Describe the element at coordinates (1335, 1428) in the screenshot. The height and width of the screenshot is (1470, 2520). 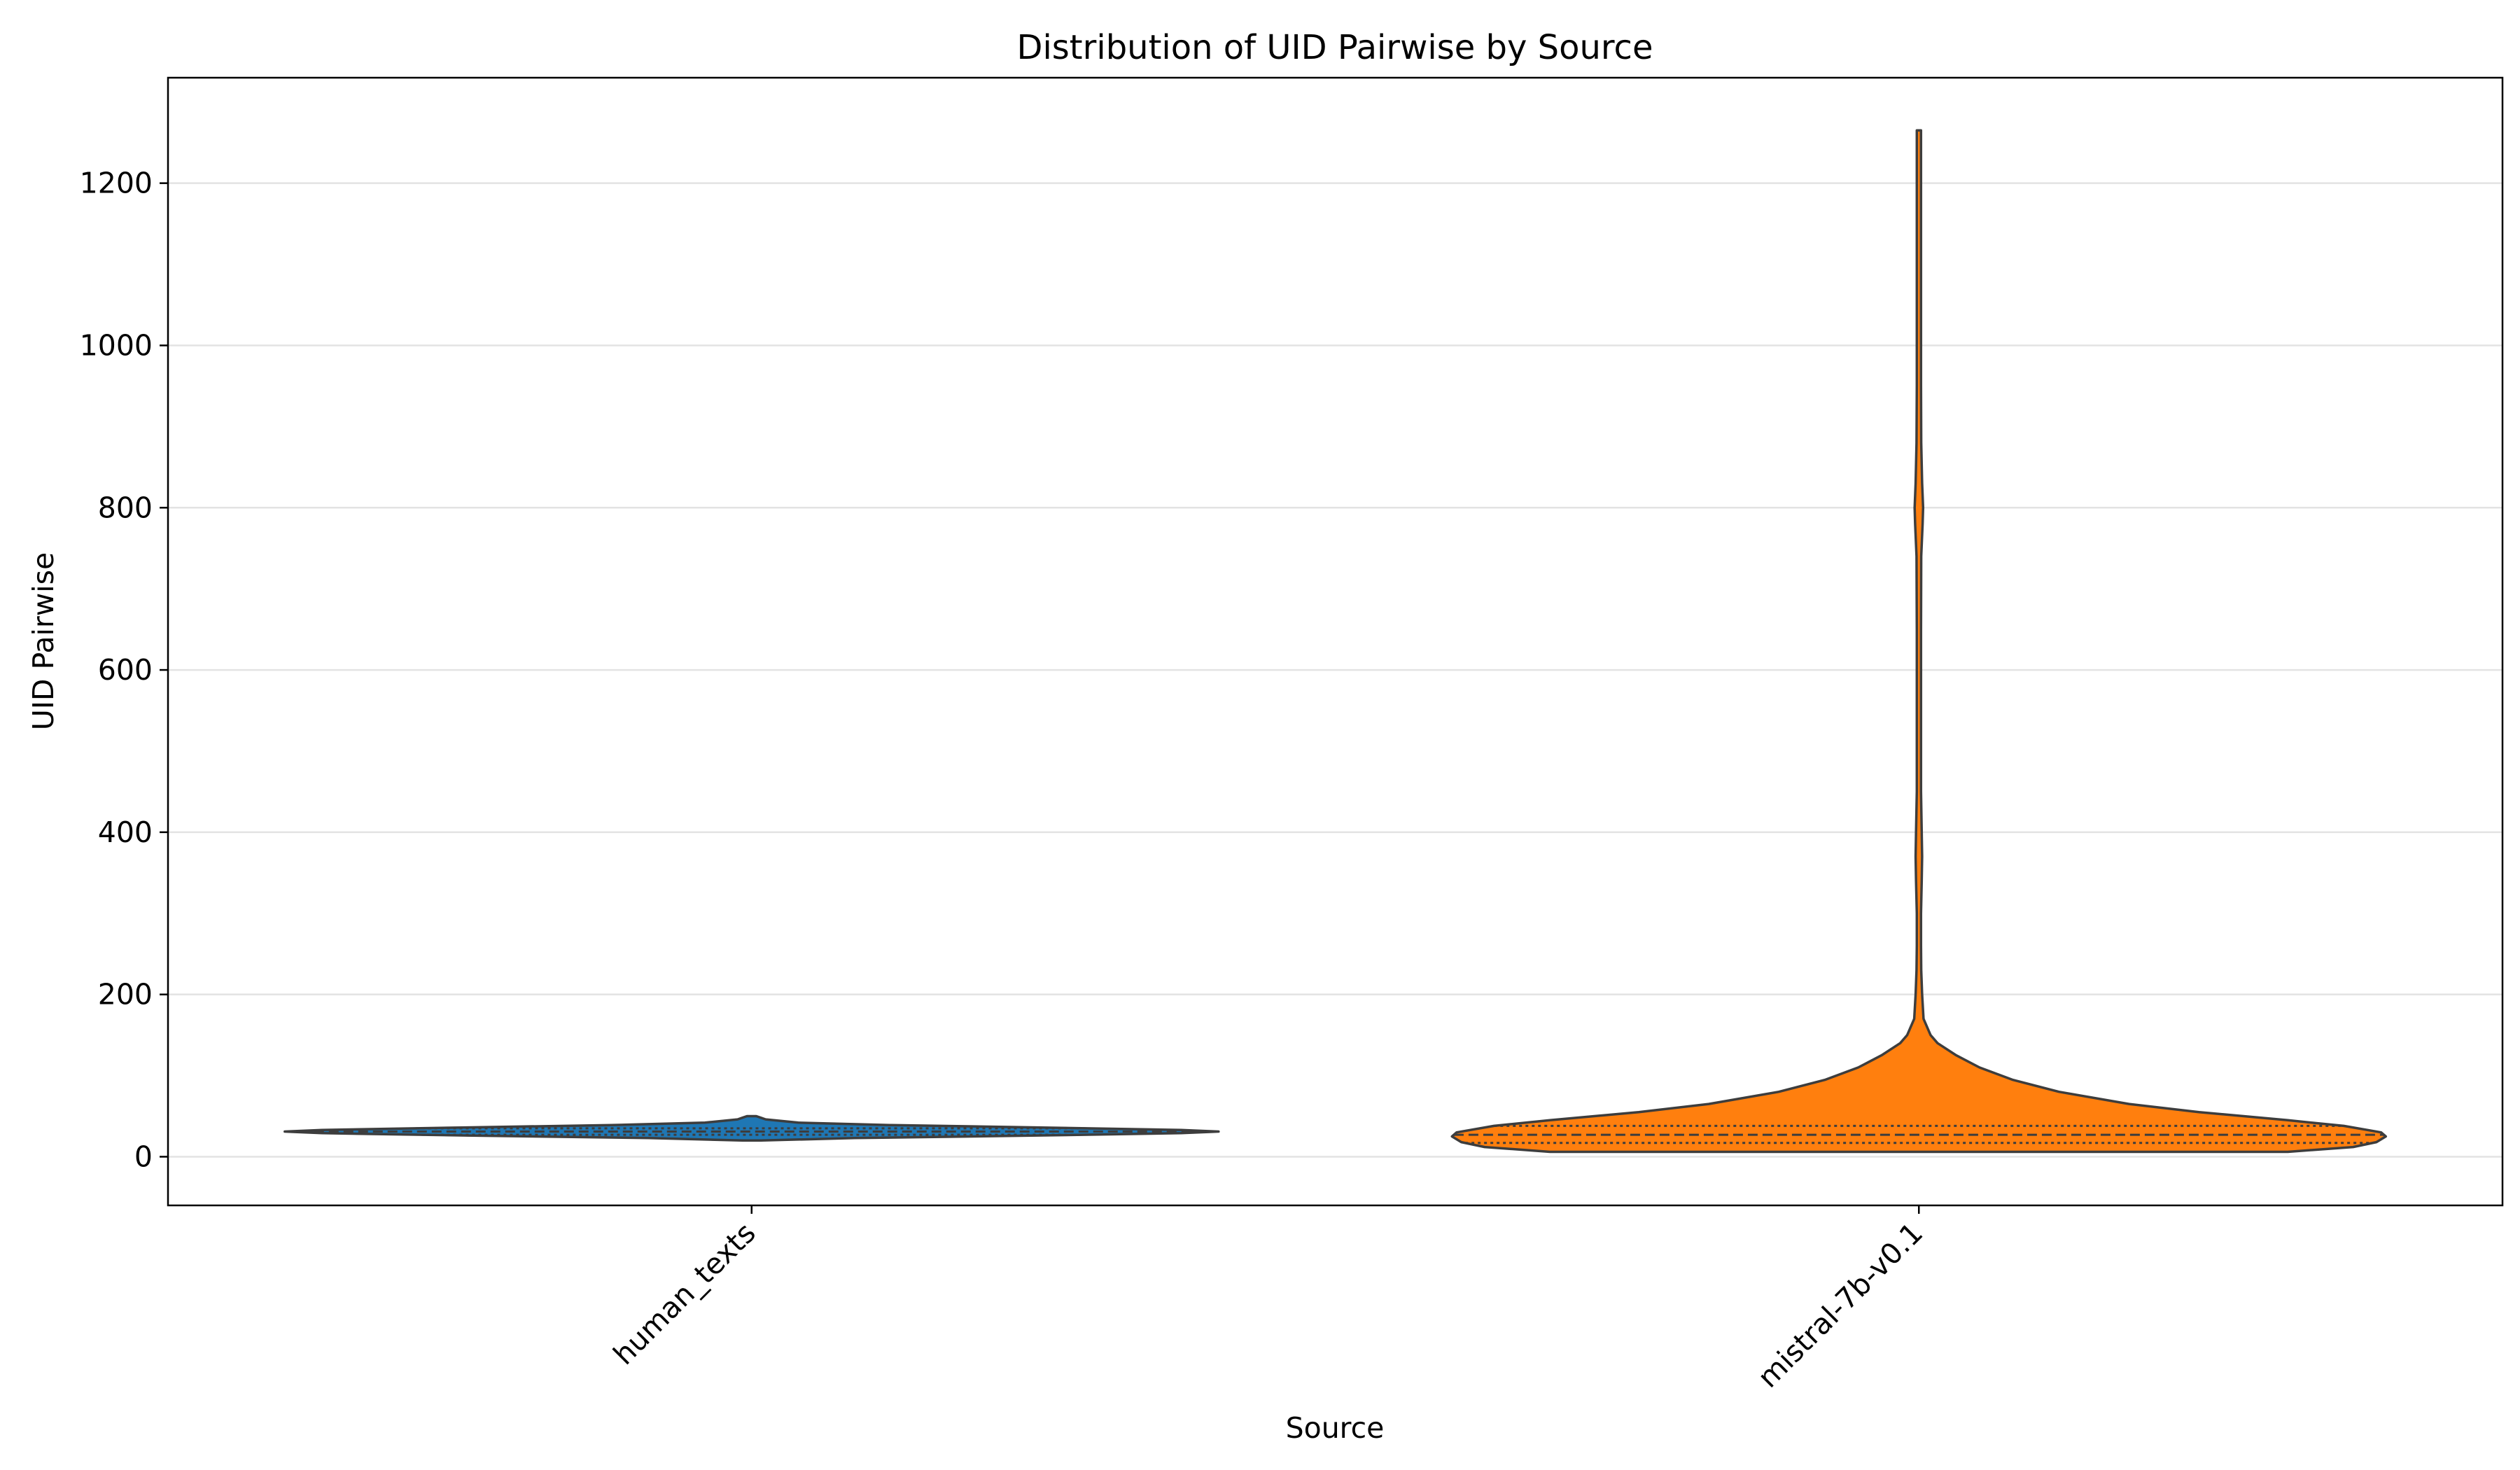
I see `x-axis-label: Source` at that location.